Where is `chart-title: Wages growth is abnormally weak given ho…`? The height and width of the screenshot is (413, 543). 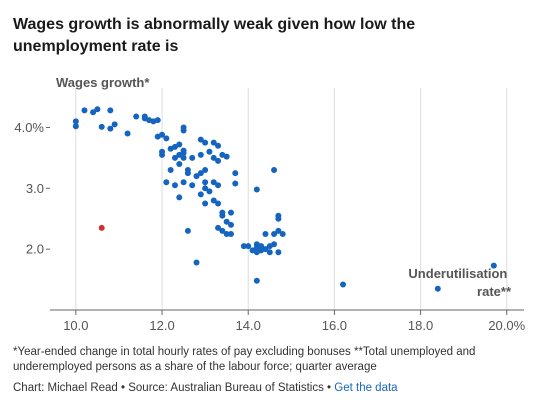
chart-title: Wages growth is abnormally weak given ho… is located at coordinates (214, 35).